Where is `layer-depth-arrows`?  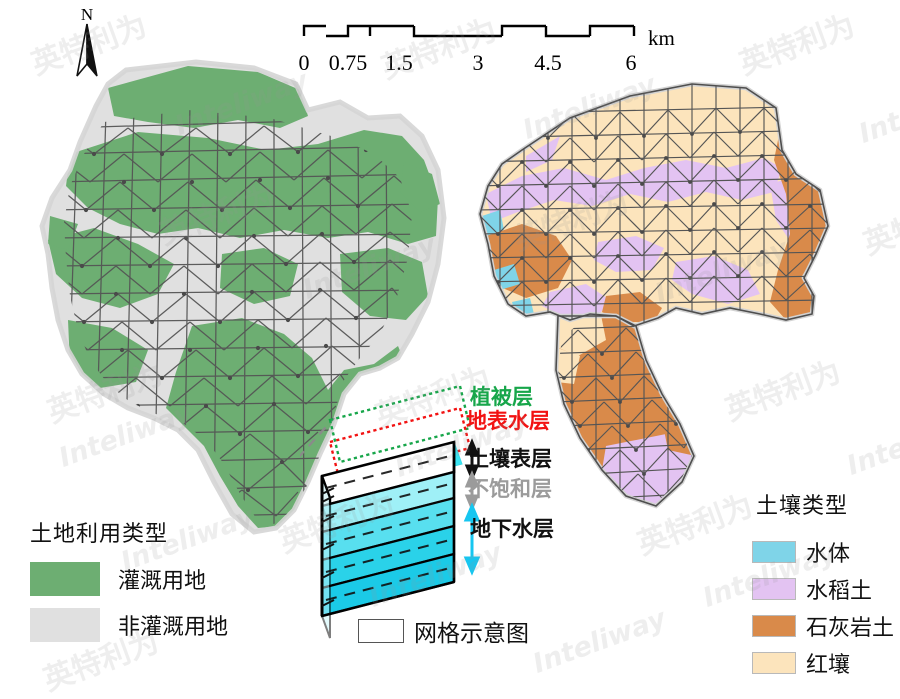
layer-depth-arrows is located at coordinates (472, 507).